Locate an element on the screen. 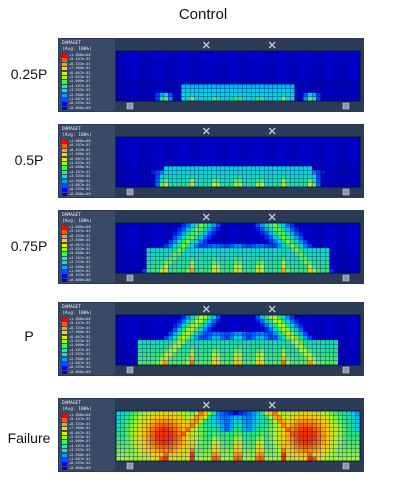  legend-value: +3.333e-01 is located at coordinates (80, 354).